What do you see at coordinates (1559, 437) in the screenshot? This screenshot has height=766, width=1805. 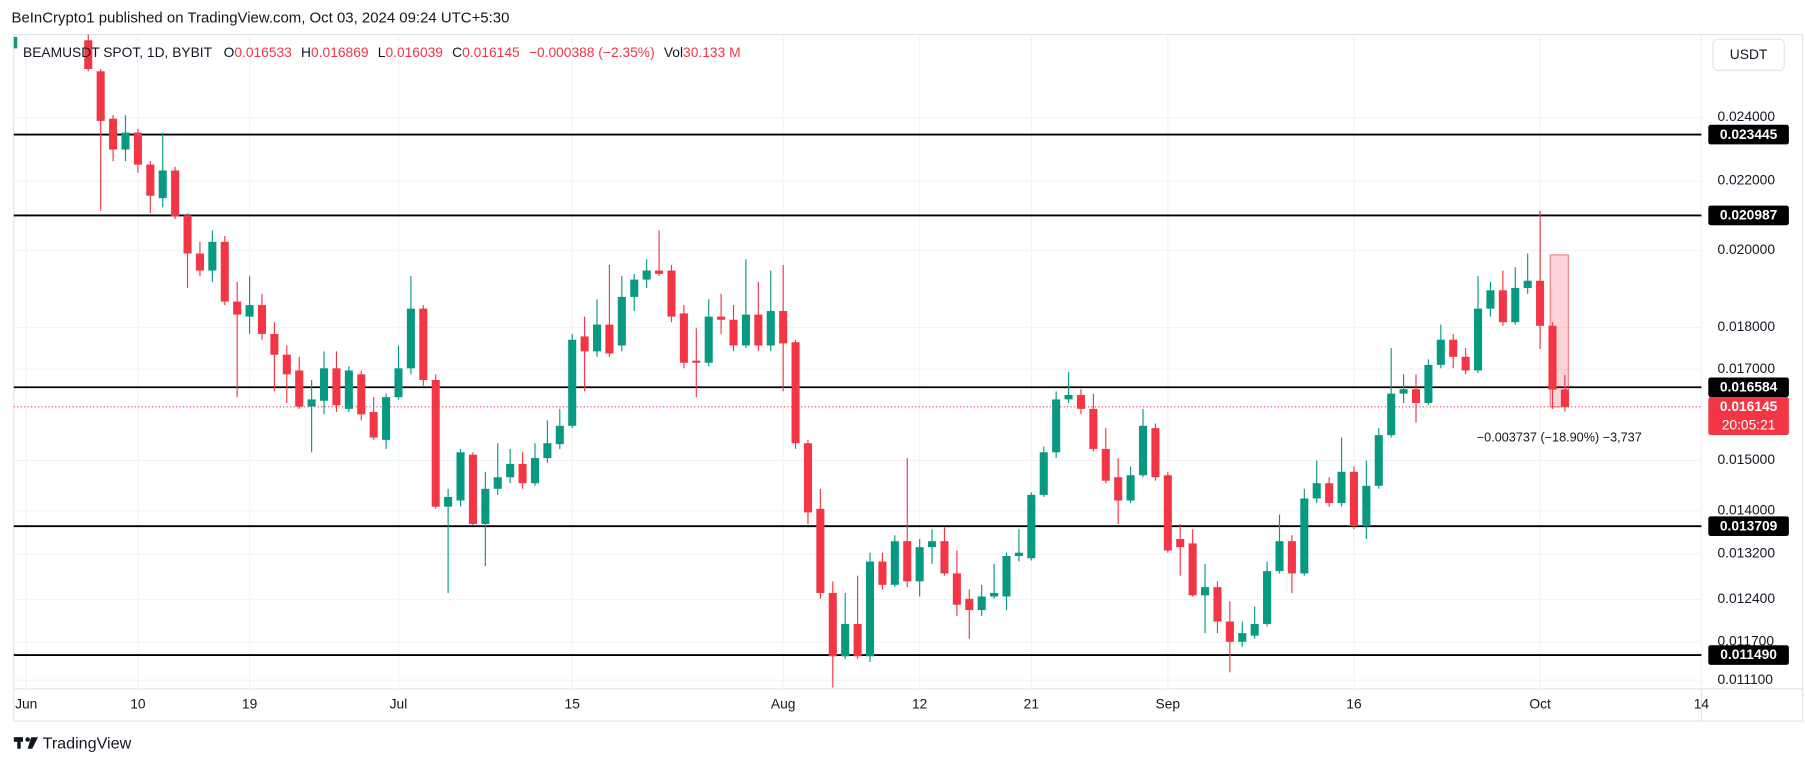 I see `measure-label: −0.003737 (−18.90%) −3,737` at bounding box center [1559, 437].